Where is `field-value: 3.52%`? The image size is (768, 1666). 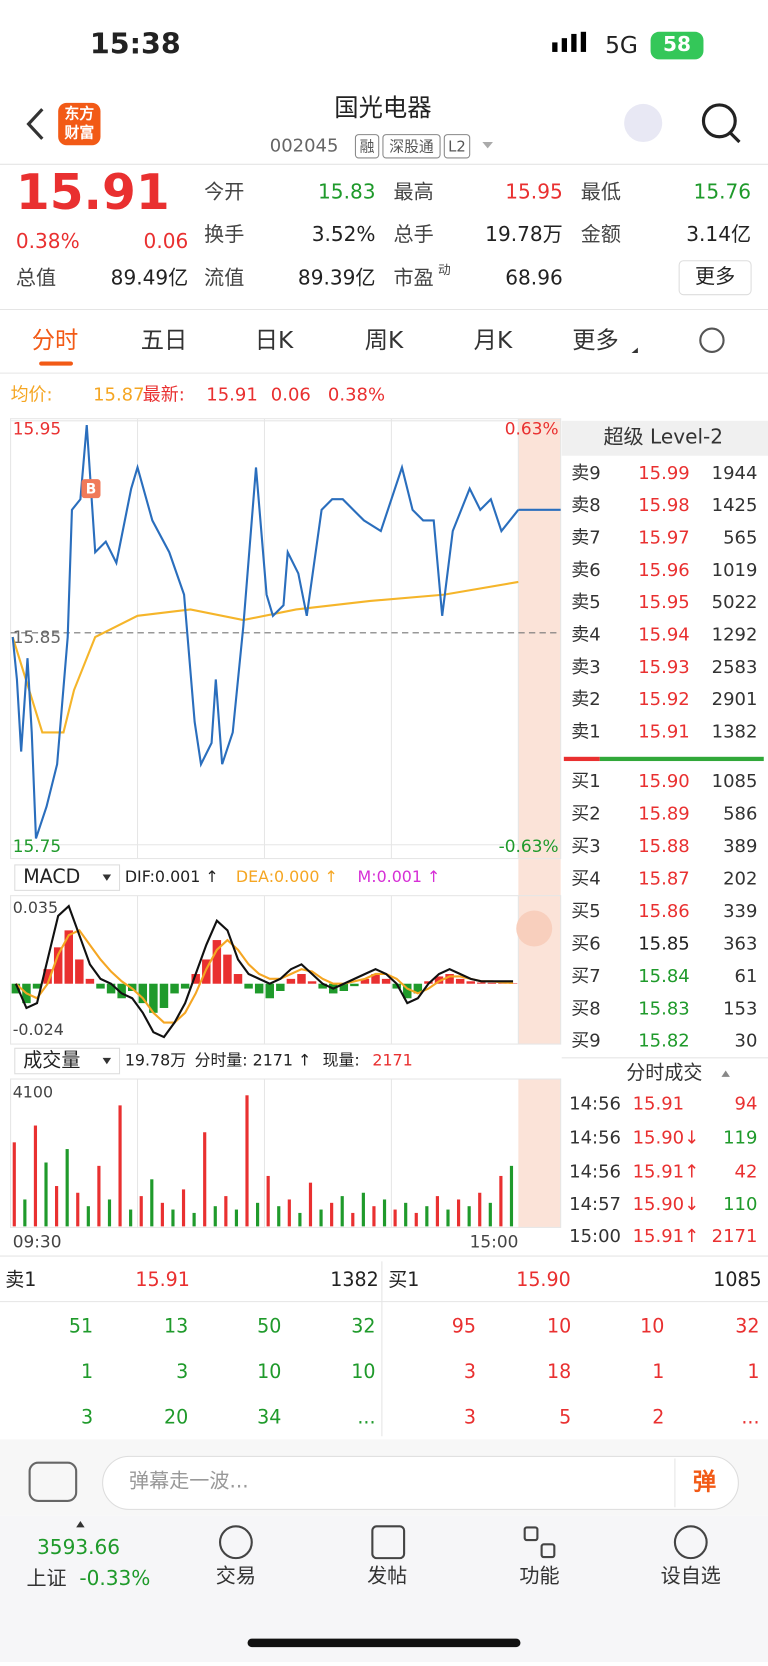
field-value: 3.52% is located at coordinates (344, 234).